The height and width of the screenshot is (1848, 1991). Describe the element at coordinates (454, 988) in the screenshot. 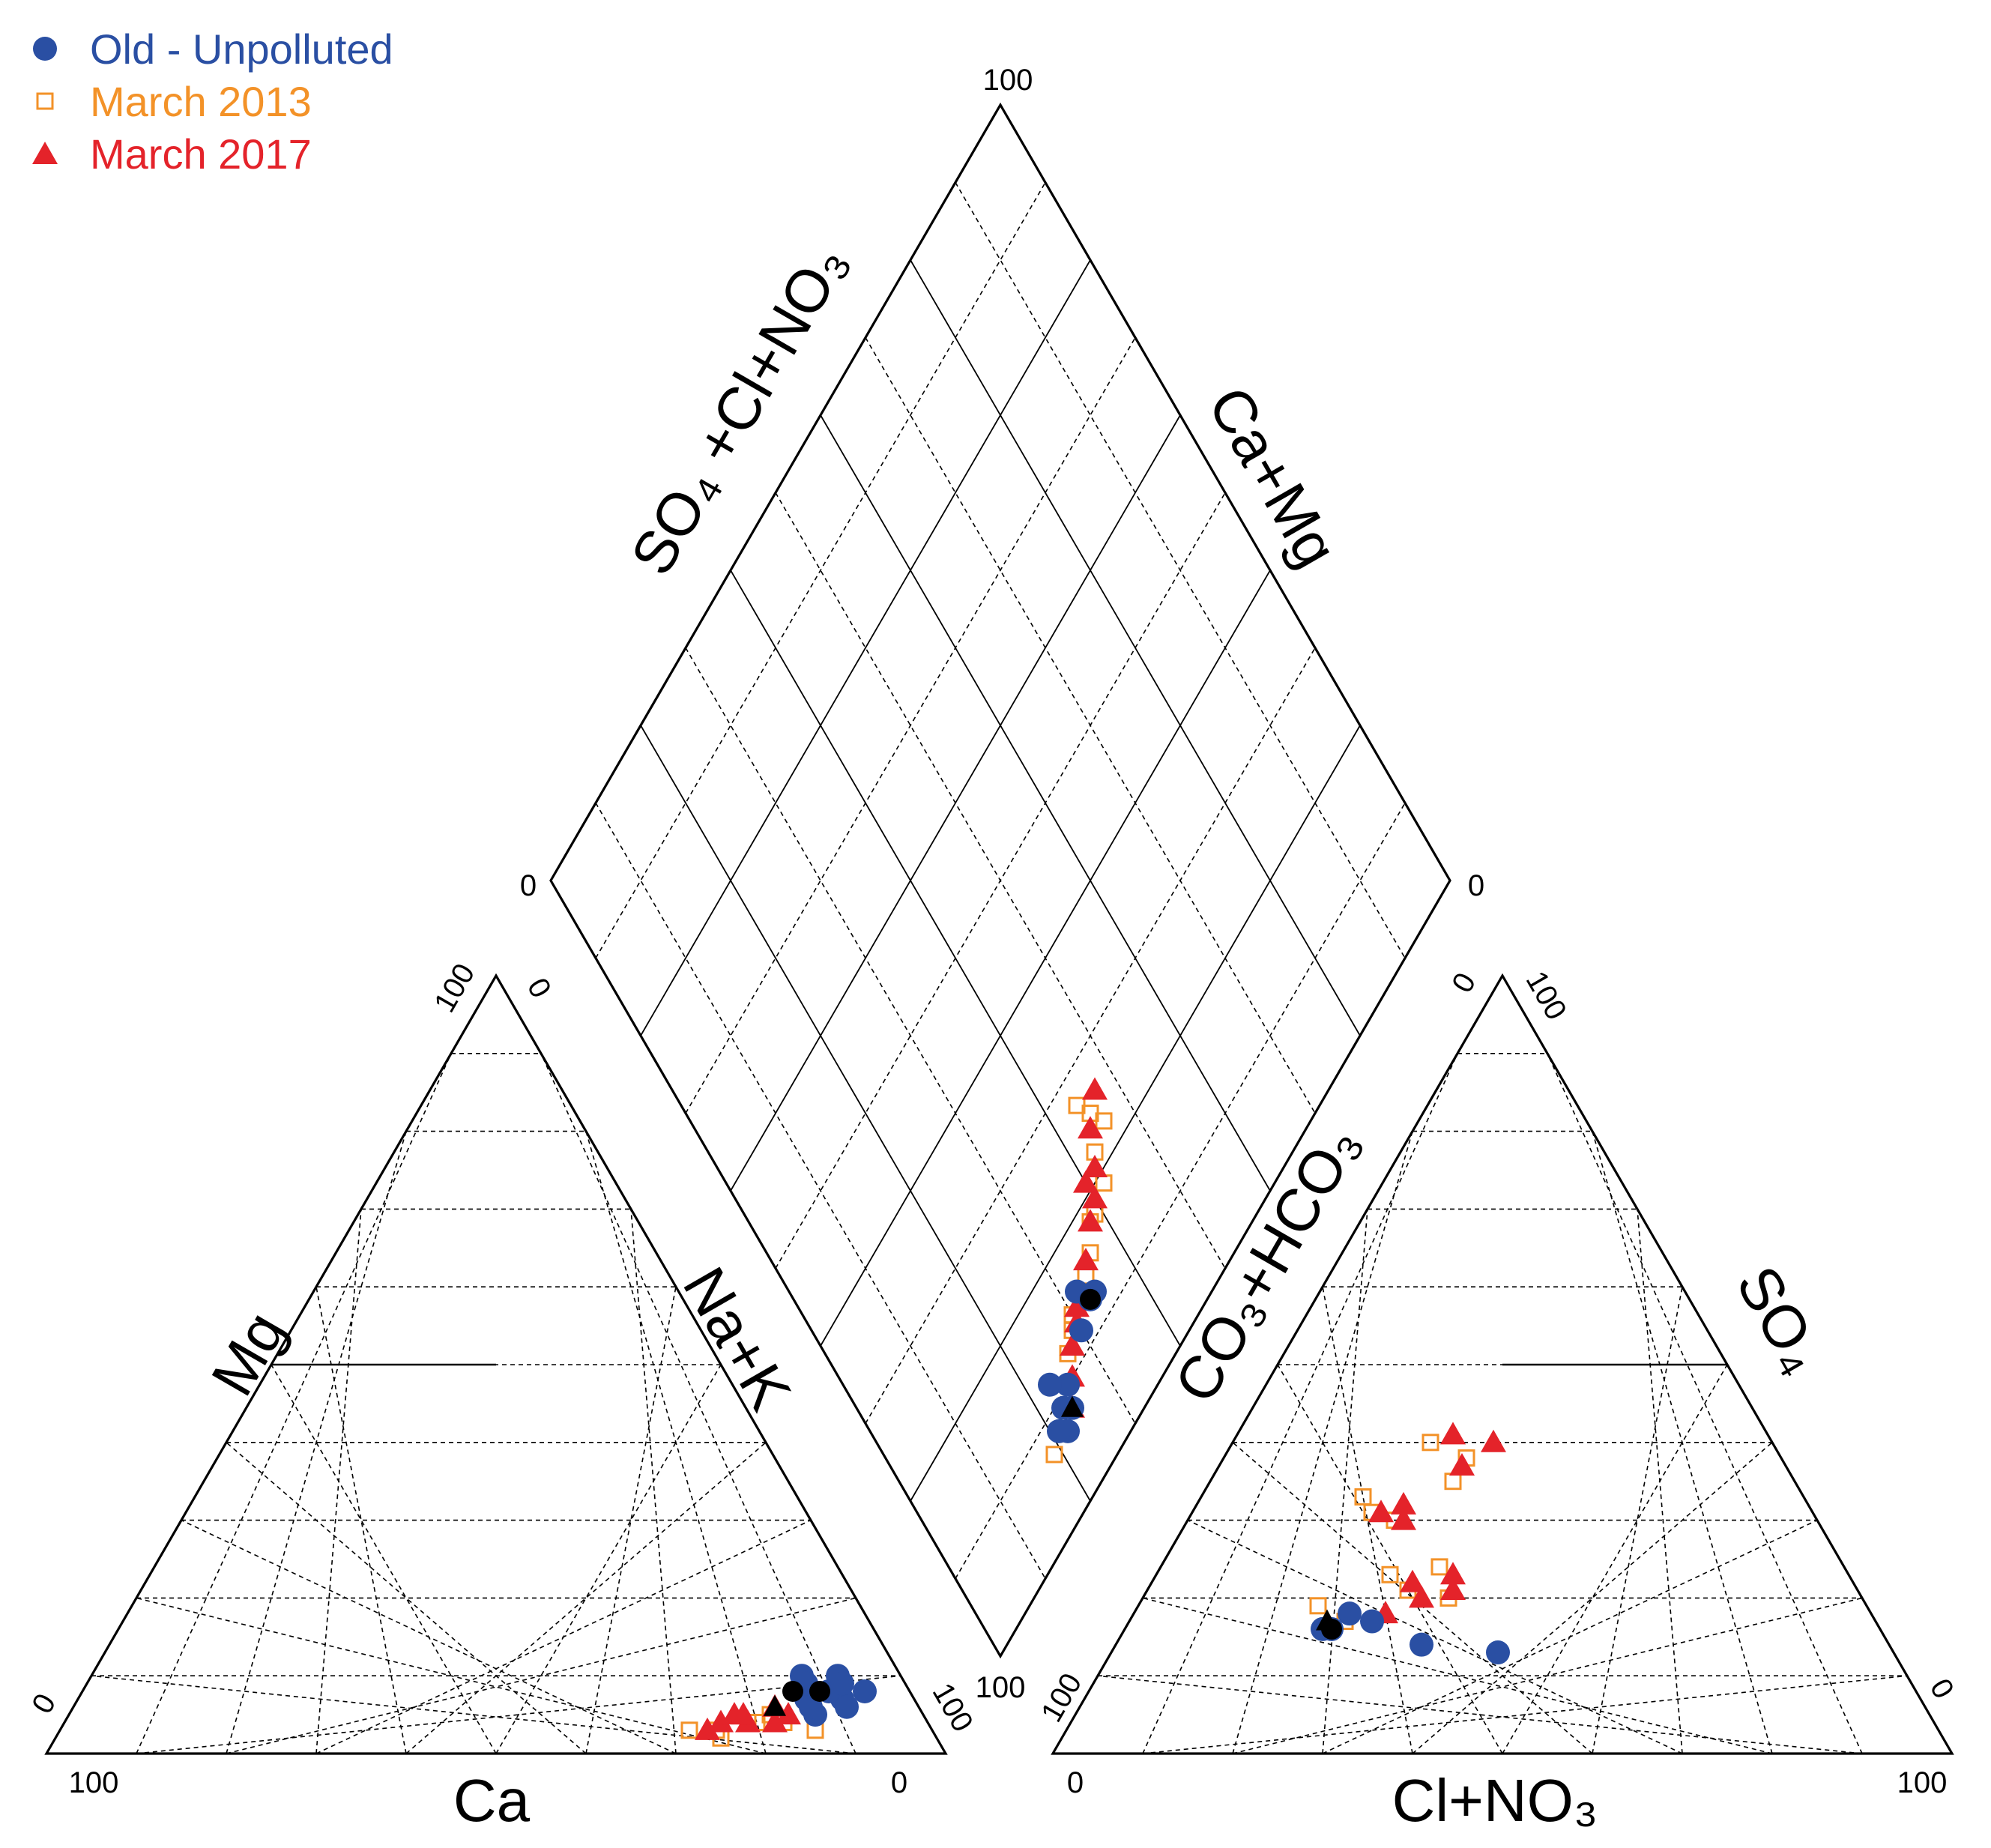

I see `tick-mg-100: 100` at that location.